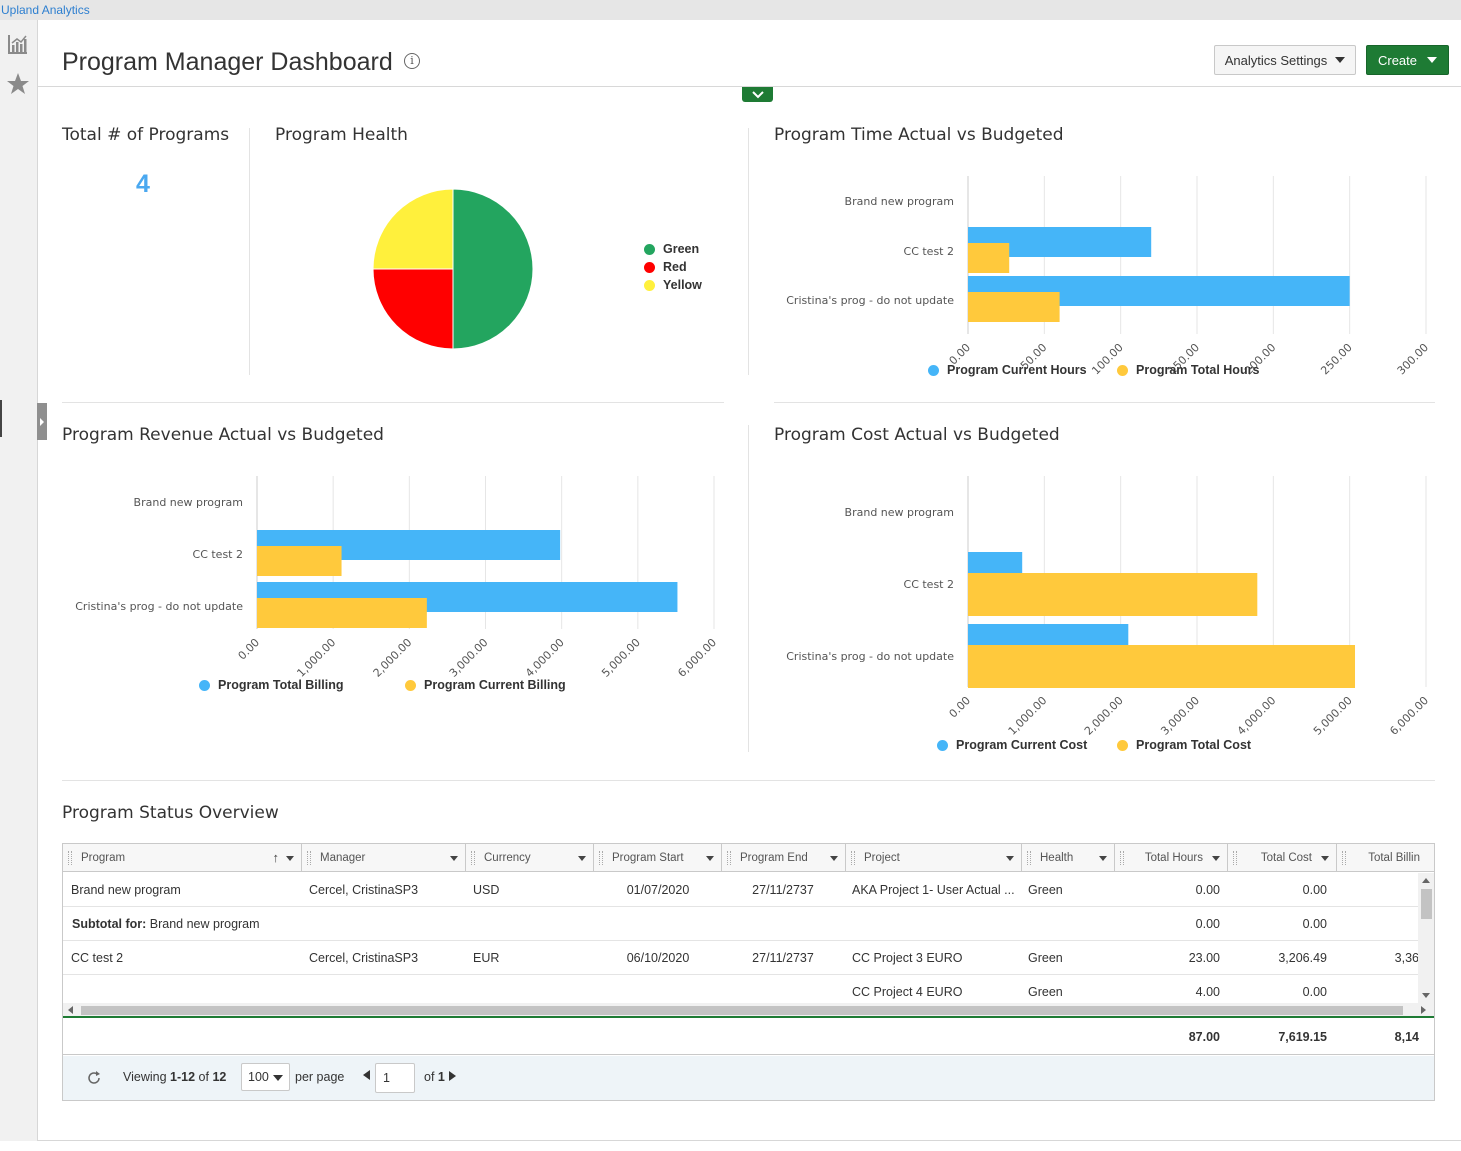 Image resolution: width=1461 pixels, height=1151 pixels. What do you see at coordinates (1397, 60) in the screenshot?
I see `create-label: Create` at bounding box center [1397, 60].